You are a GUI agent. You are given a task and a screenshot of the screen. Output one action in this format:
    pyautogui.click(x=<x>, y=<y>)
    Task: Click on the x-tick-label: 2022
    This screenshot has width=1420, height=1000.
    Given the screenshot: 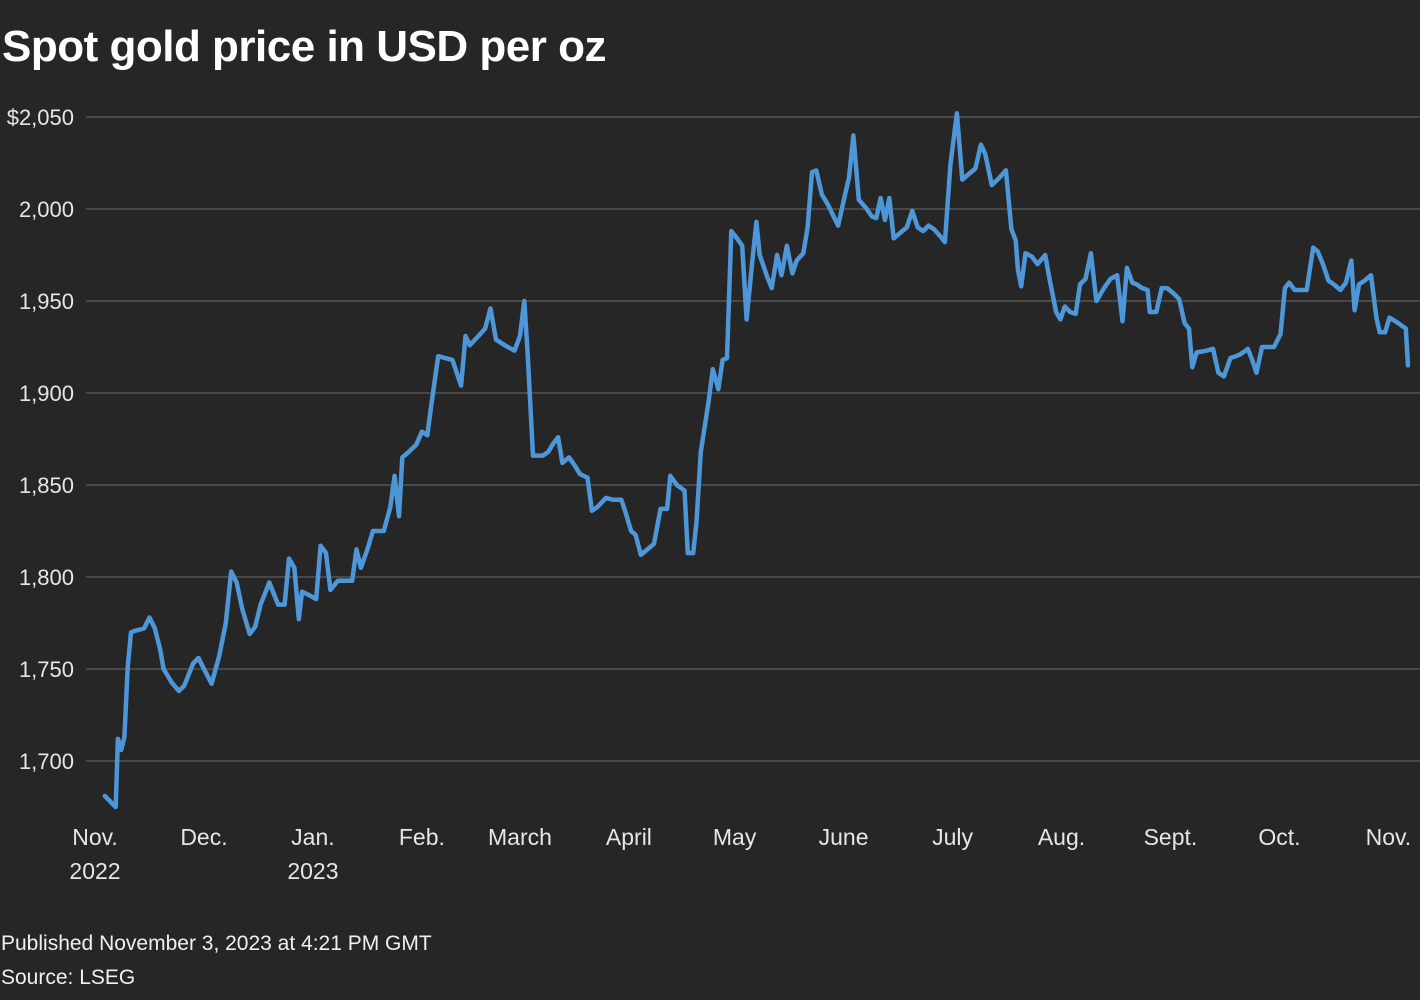 What is the action you would take?
    pyautogui.click(x=94, y=871)
    